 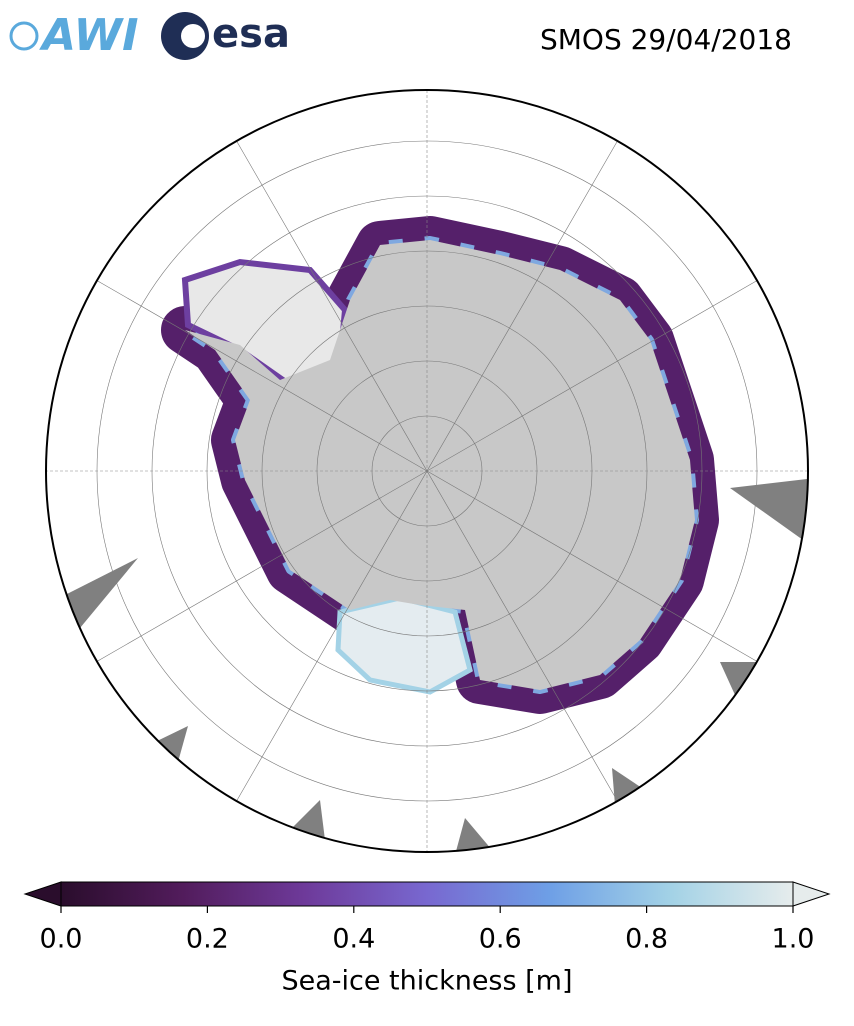 I want to click on colorbar, so click(x=427, y=897).